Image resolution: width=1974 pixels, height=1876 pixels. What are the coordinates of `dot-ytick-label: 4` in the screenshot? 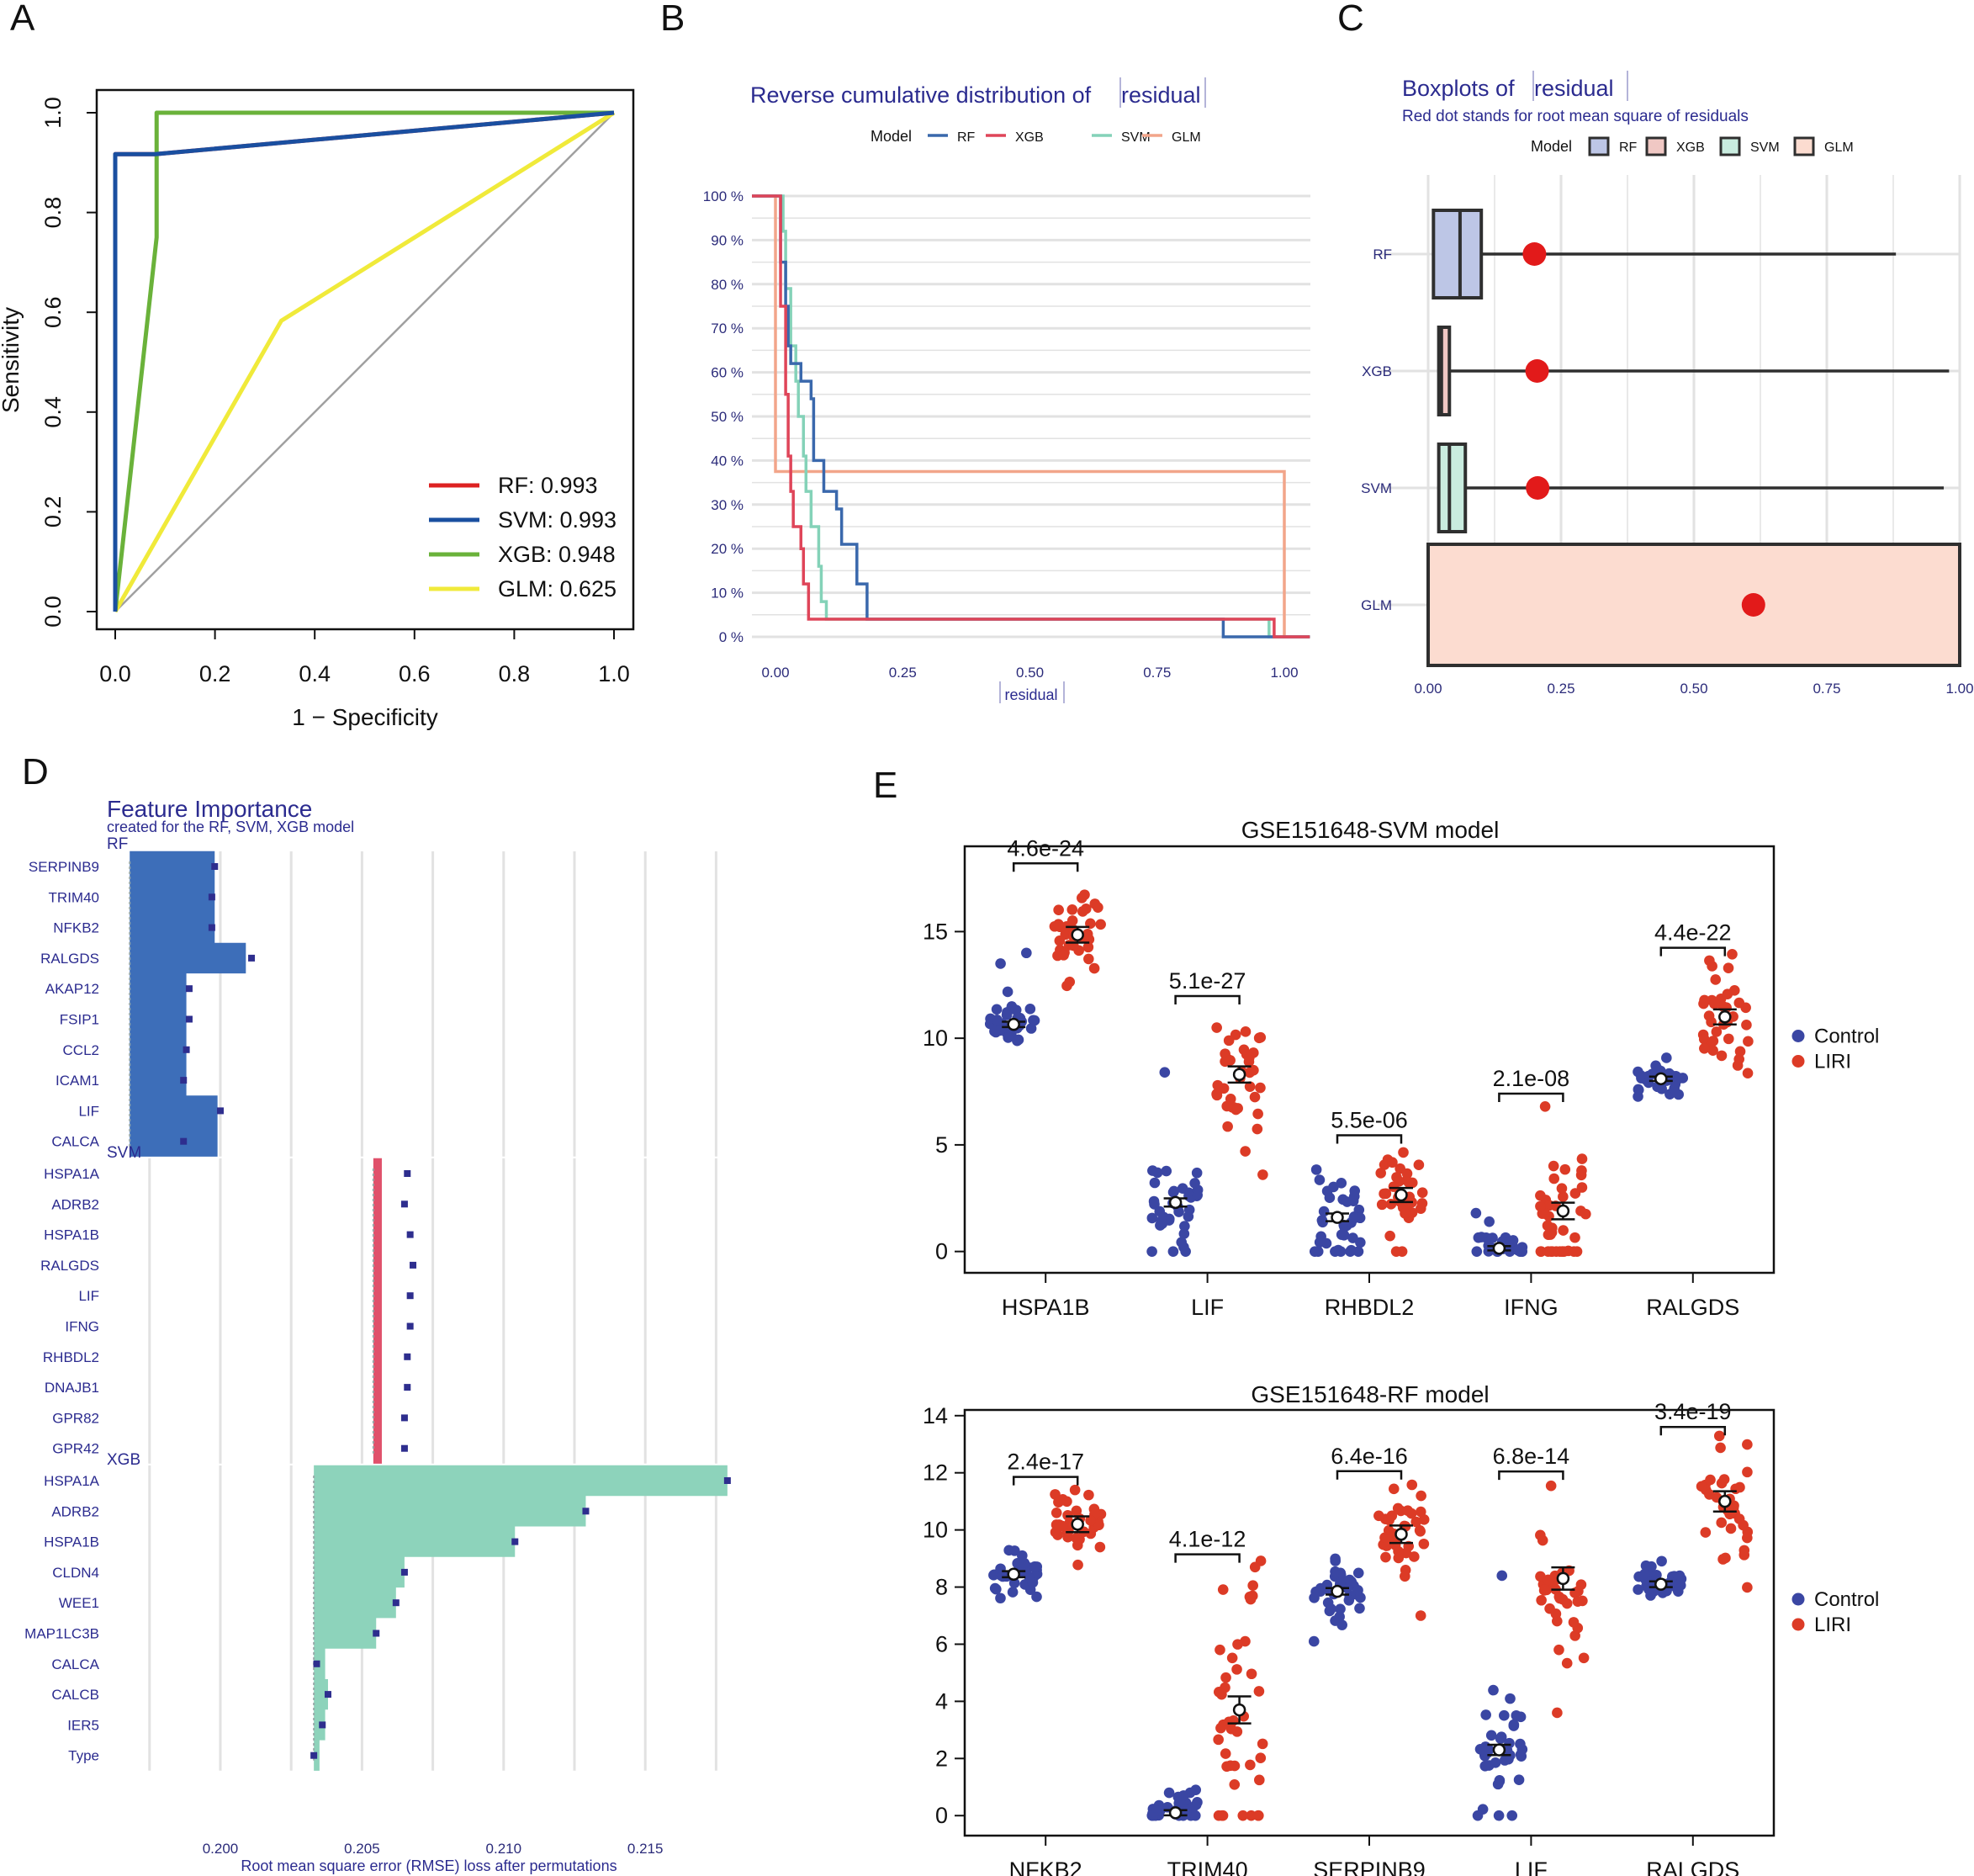 It's located at (941, 1701).